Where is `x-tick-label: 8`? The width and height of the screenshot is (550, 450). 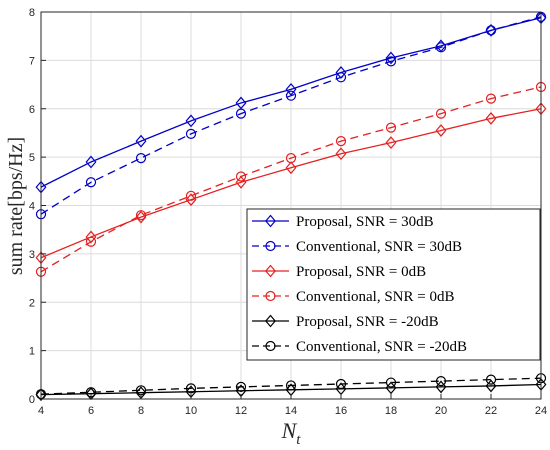
x-tick-label: 8 is located at coordinates (141, 411).